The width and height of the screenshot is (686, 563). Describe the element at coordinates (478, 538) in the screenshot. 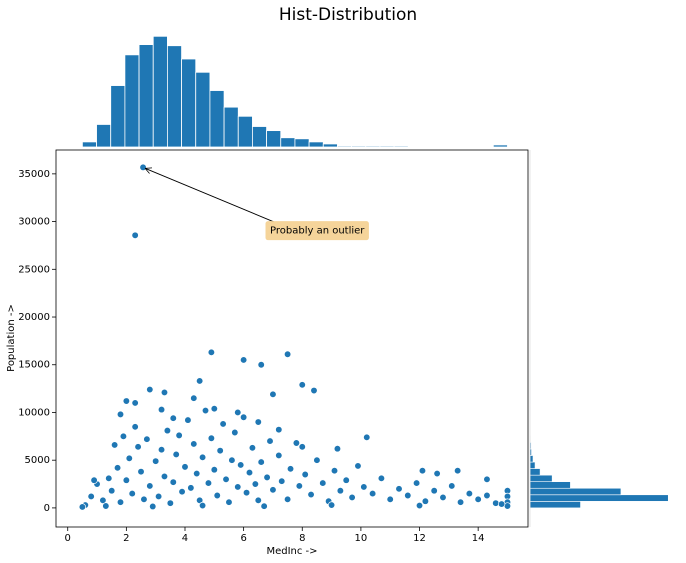

I see `x-tick-label: 14` at that location.